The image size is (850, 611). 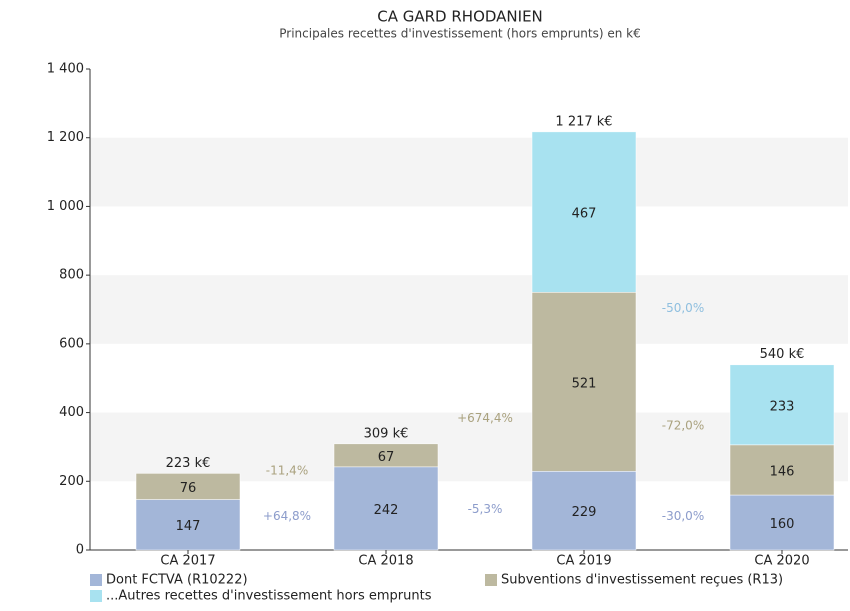 What do you see at coordinates (782, 354) in the screenshot?
I see `total-label: 540 k€` at bounding box center [782, 354].